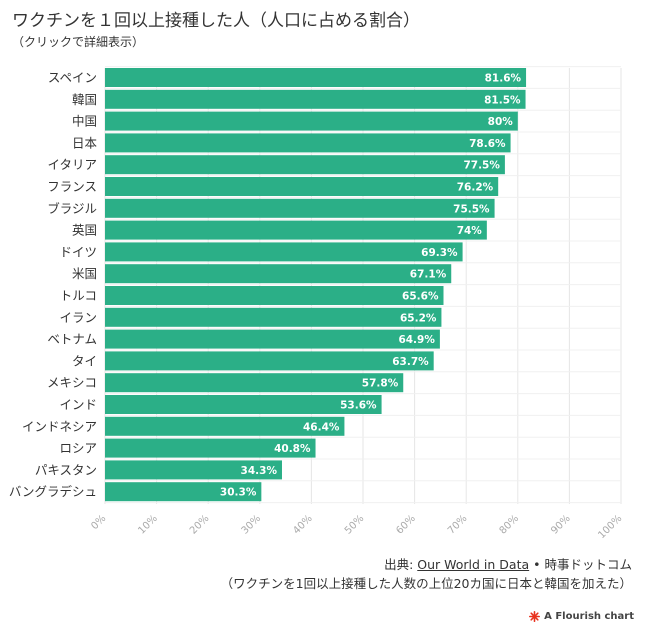 The height and width of the screenshot is (634, 654). Describe the element at coordinates (380, 384) in the screenshot. I see `value-label: 57.8%` at that location.